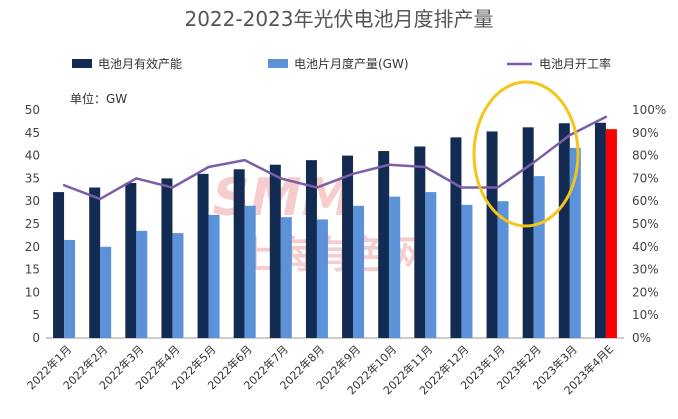 Image resolution: width=678 pixels, height=419 pixels. I want to click on y-left-tick-label: 15, so click(32, 270).